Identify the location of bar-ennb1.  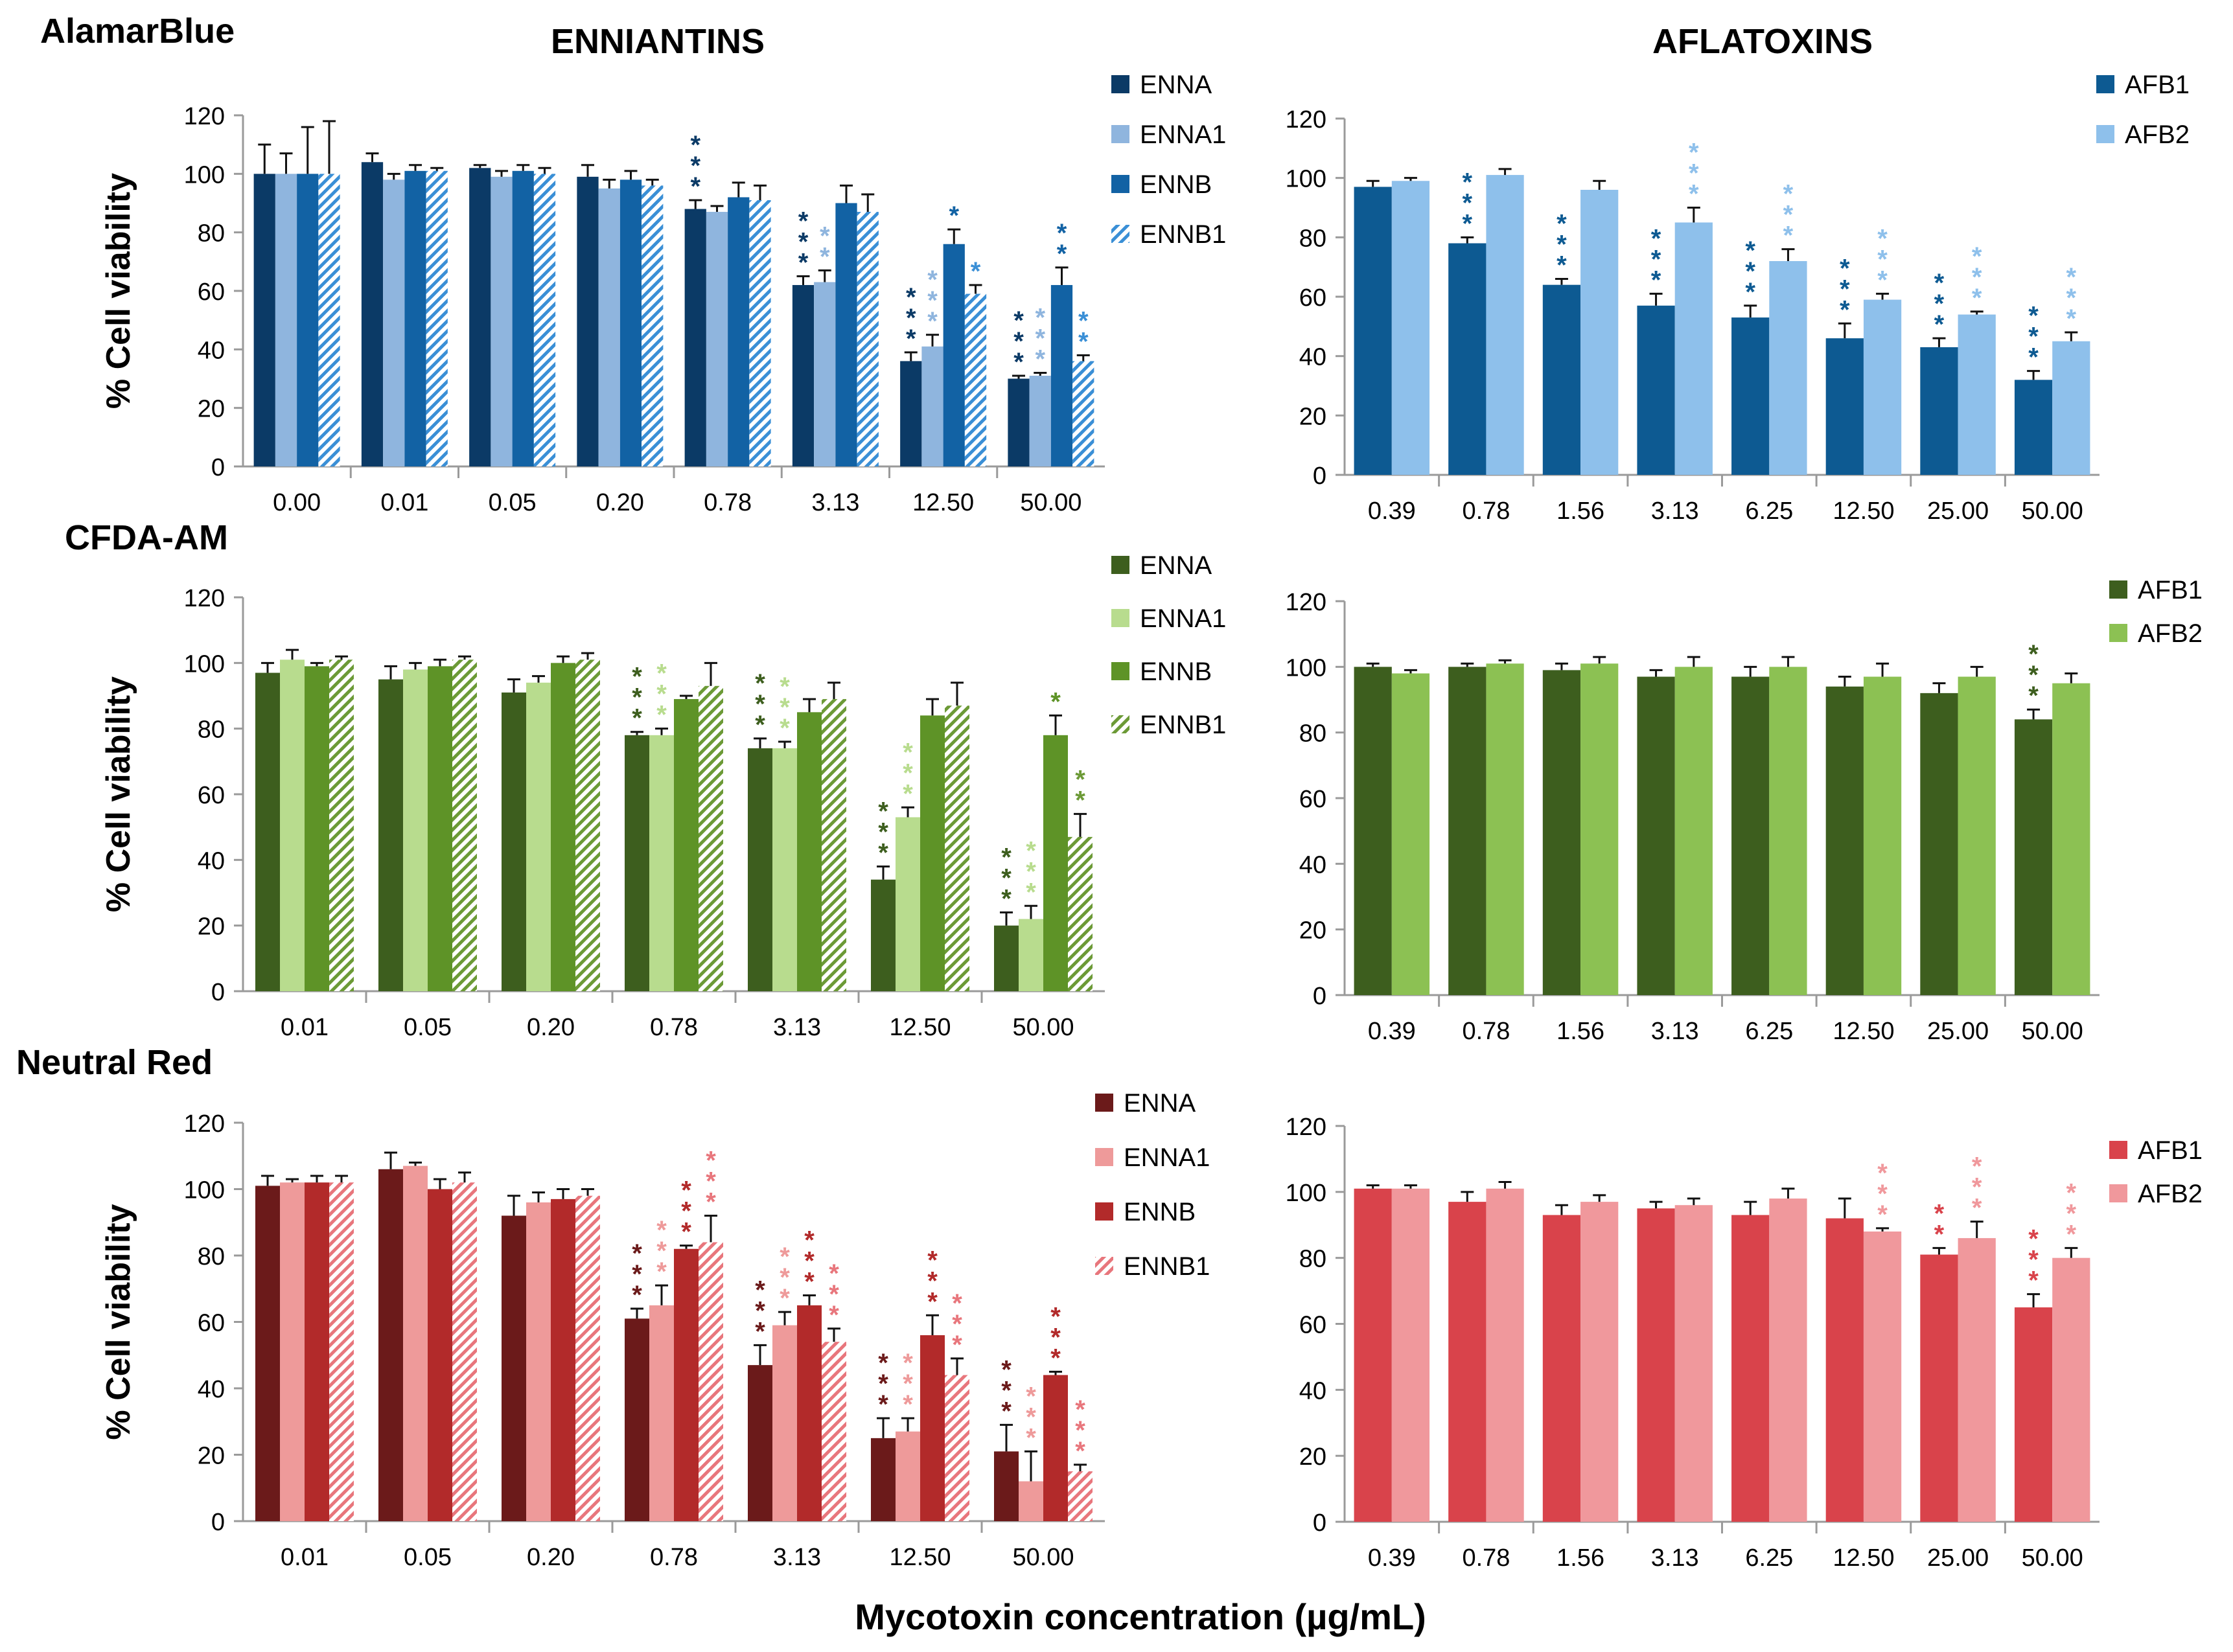
(975, 379).